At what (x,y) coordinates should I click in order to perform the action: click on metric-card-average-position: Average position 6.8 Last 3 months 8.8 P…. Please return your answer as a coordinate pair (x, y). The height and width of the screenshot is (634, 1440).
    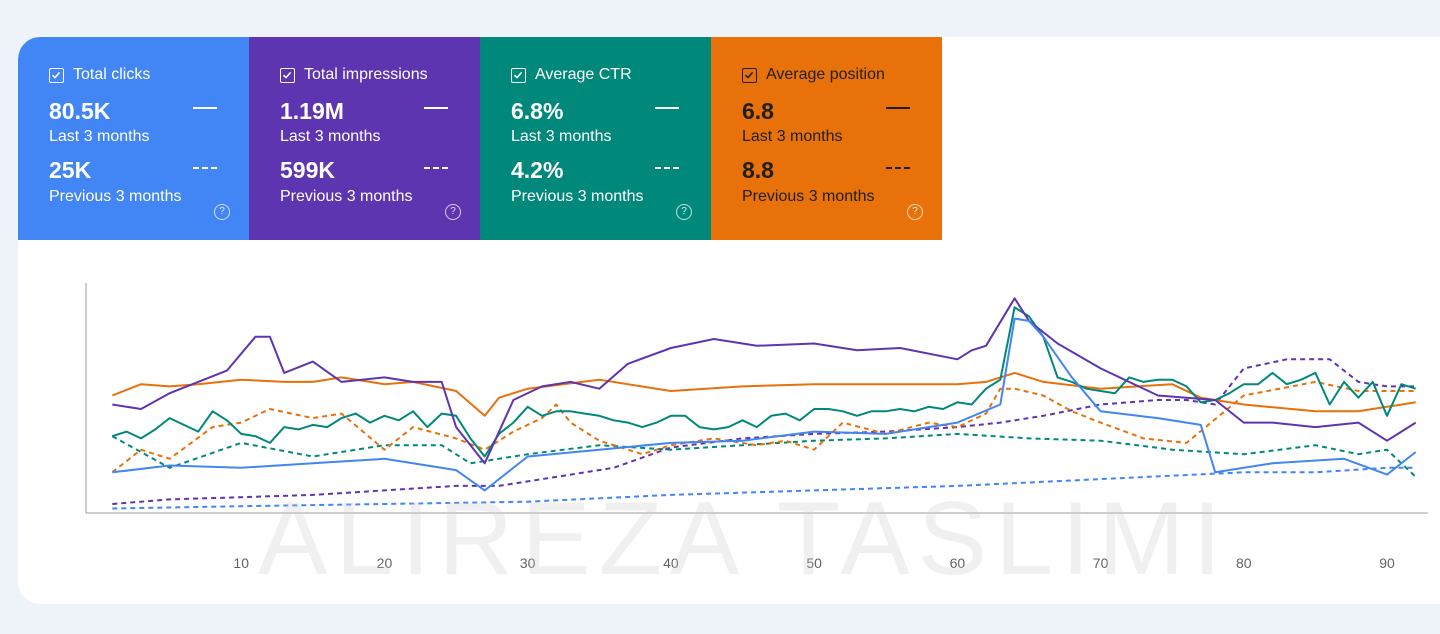
    Looking at the image, I should click on (826, 138).